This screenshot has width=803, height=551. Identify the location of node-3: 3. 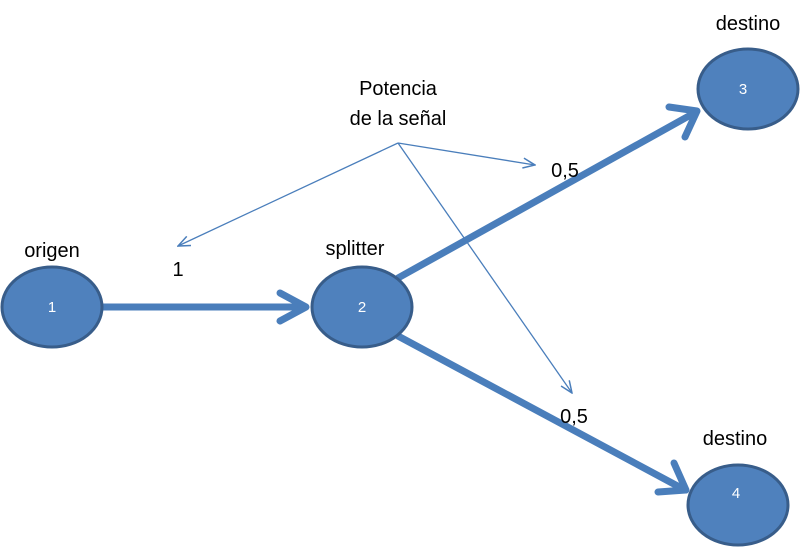
(748, 89).